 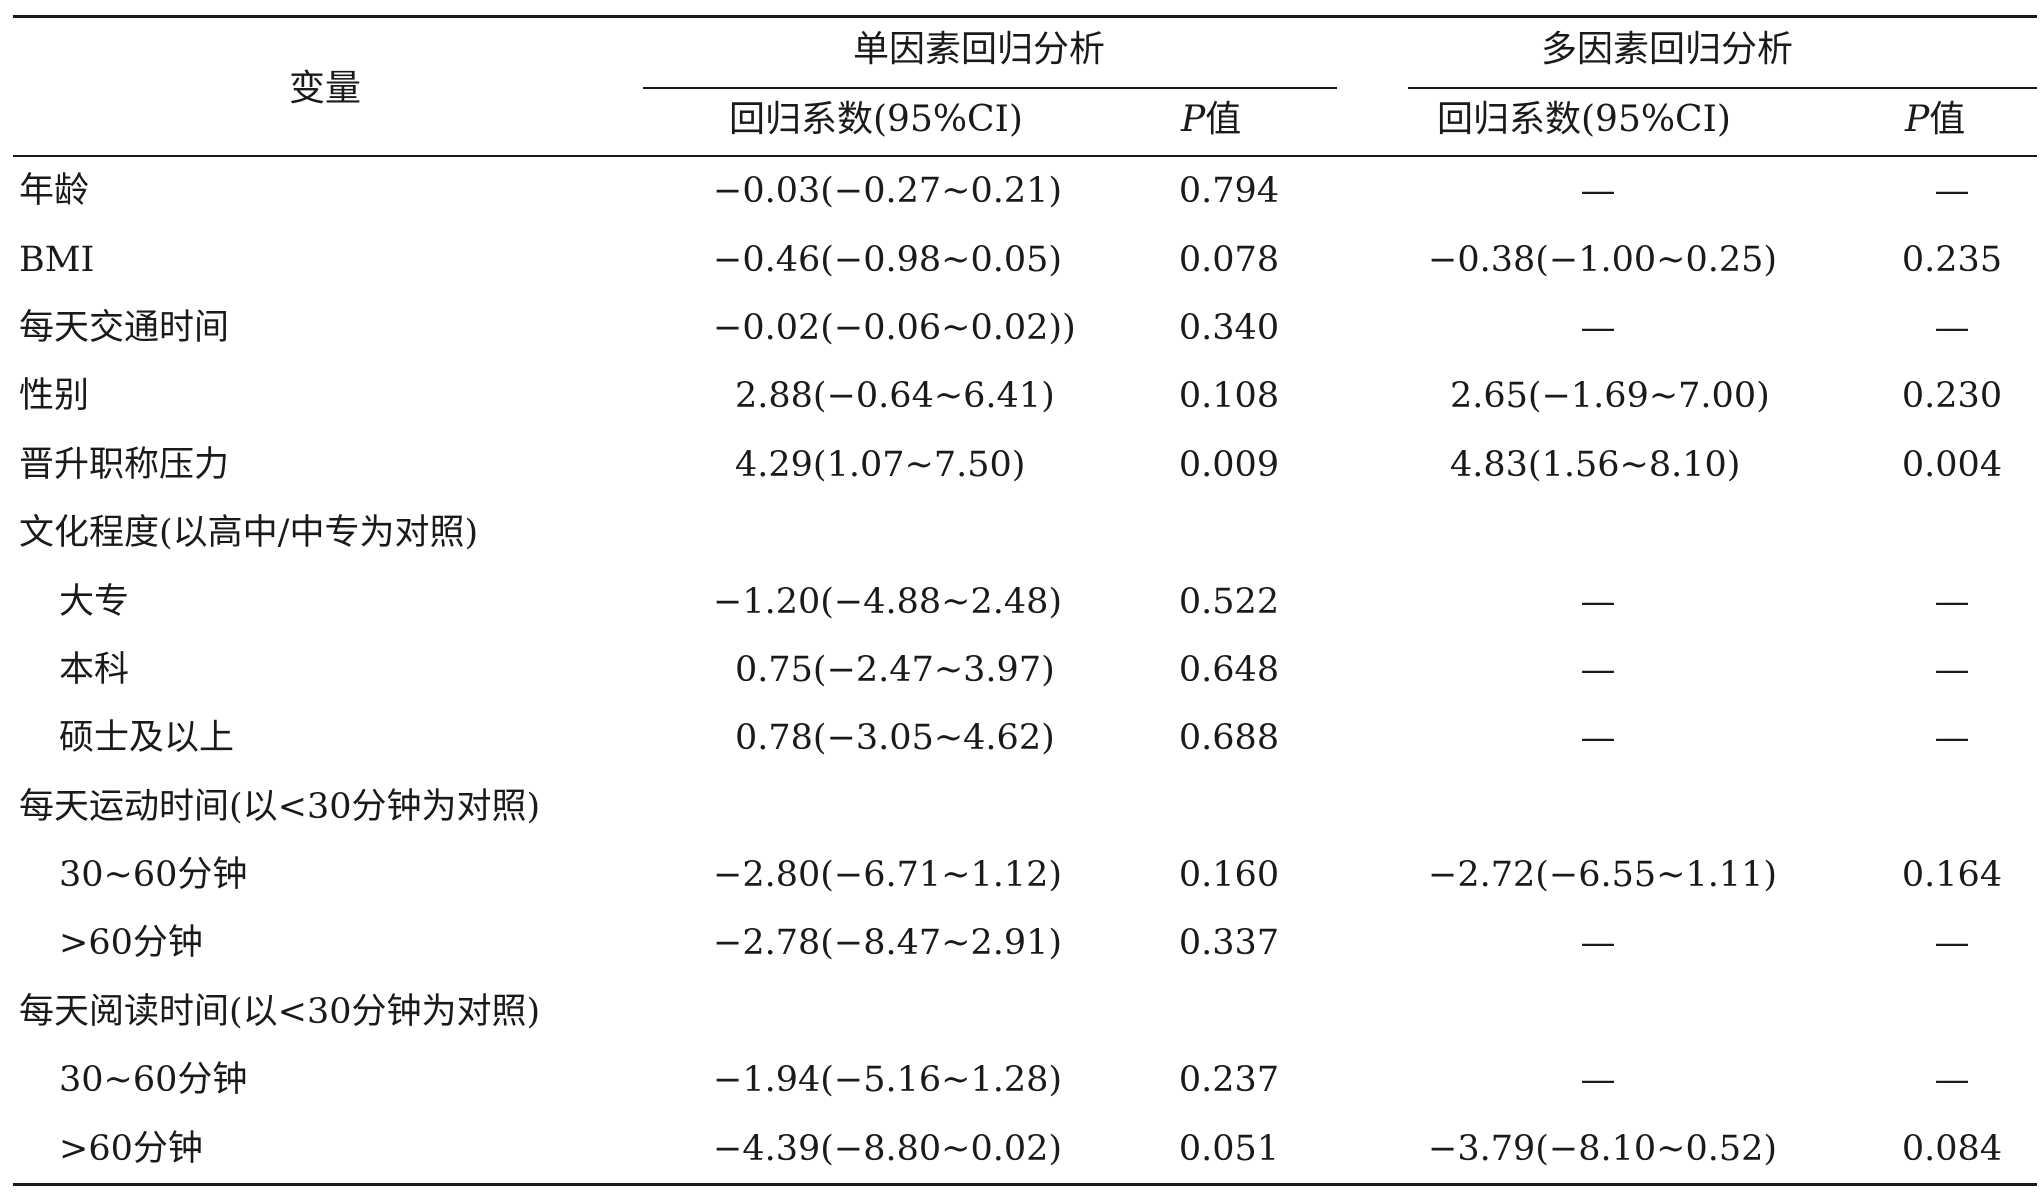 What do you see at coordinates (54, 191) in the screenshot?
I see `variable-cell: 年龄` at bounding box center [54, 191].